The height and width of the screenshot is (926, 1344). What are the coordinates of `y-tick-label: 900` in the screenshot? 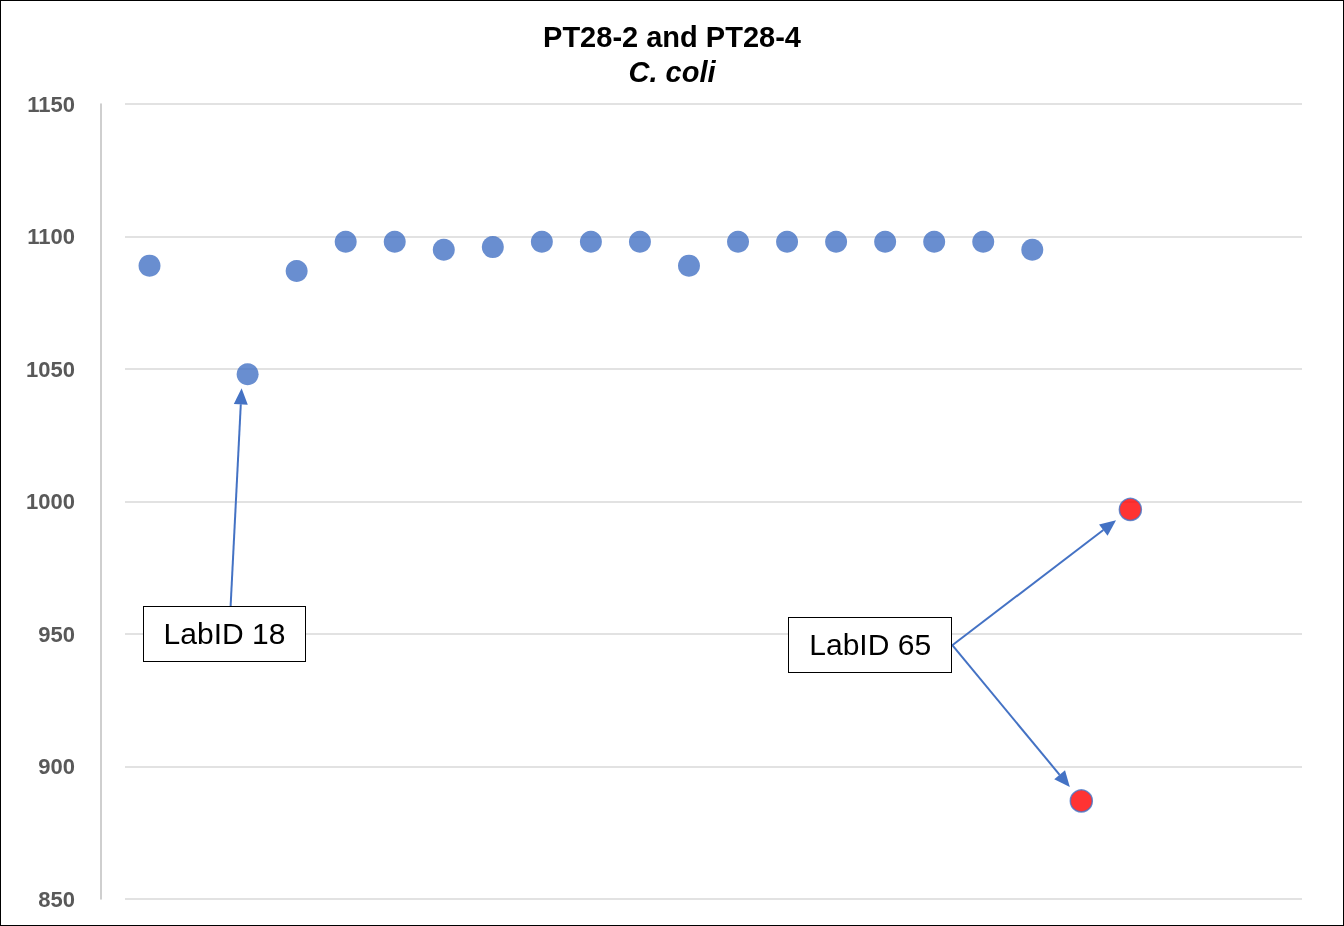 It's located at (56, 766).